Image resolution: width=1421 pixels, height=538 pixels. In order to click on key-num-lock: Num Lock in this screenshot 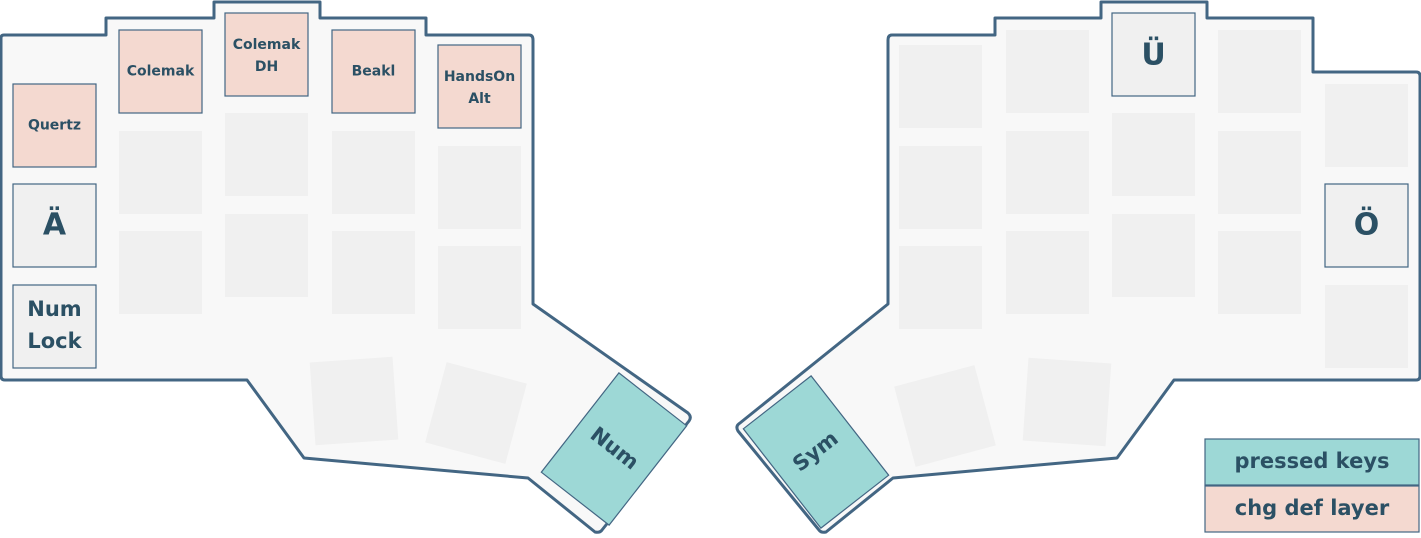, I will do `click(54, 326)`.